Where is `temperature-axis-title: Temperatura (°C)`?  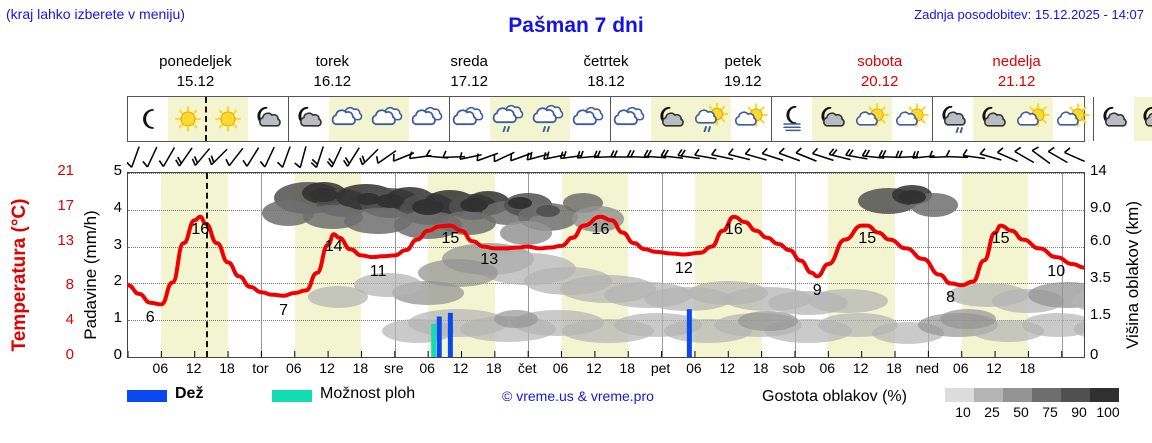
temperature-axis-title: Temperatura (°C) is located at coordinates (19, 275).